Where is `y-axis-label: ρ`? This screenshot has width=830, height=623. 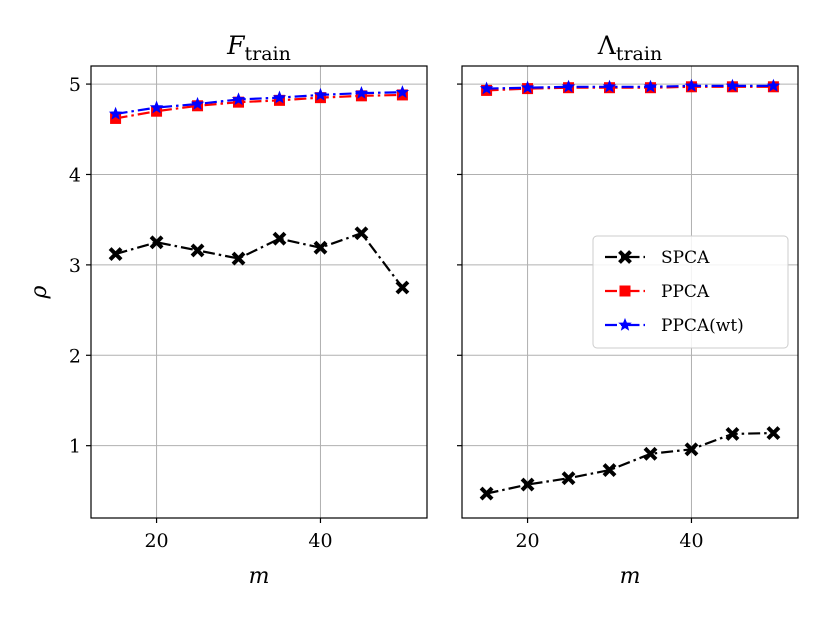
y-axis-label: ρ is located at coordinates (39, 292).